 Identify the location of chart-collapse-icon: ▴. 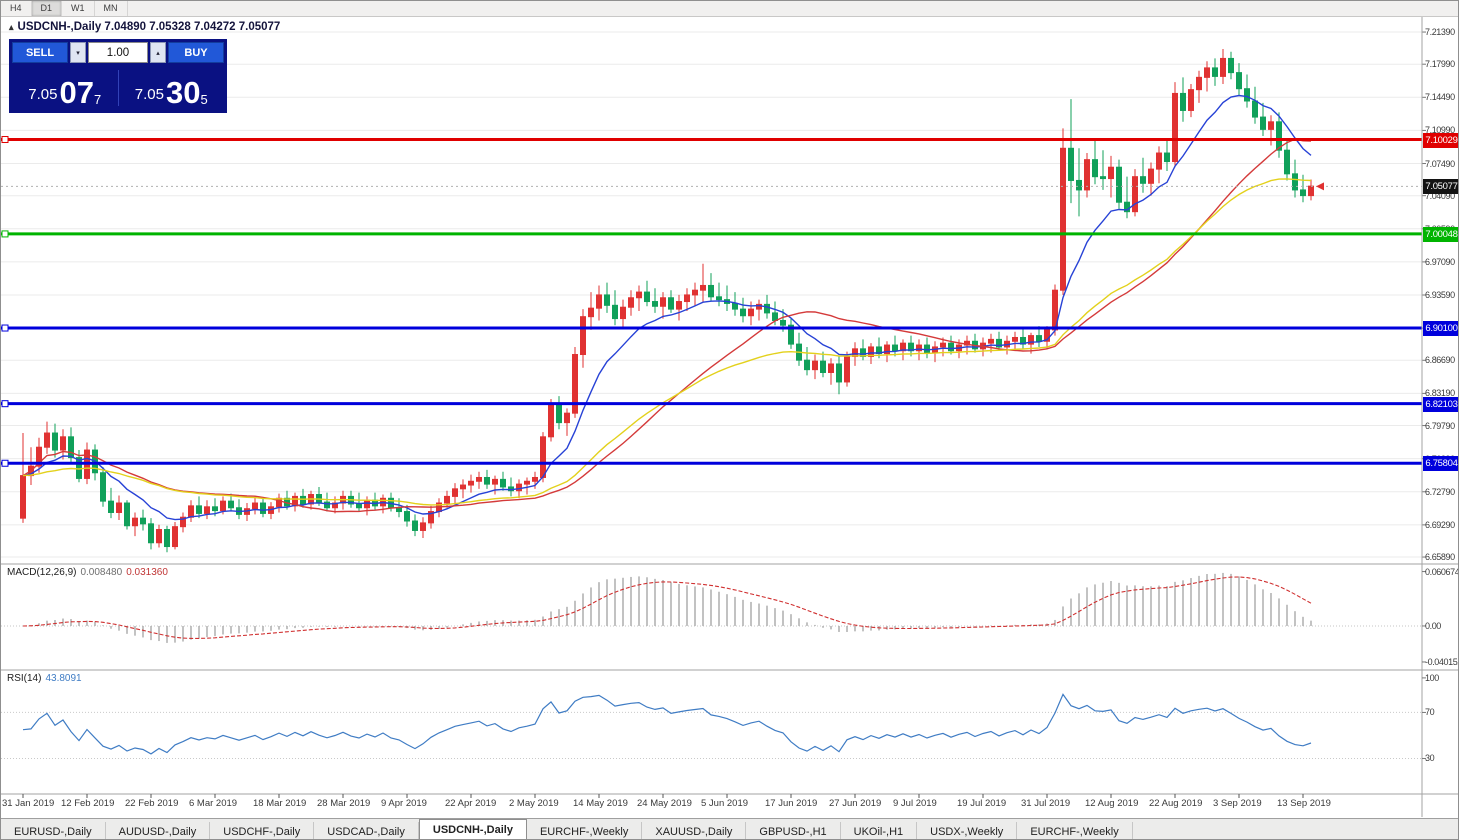
(11, 27).